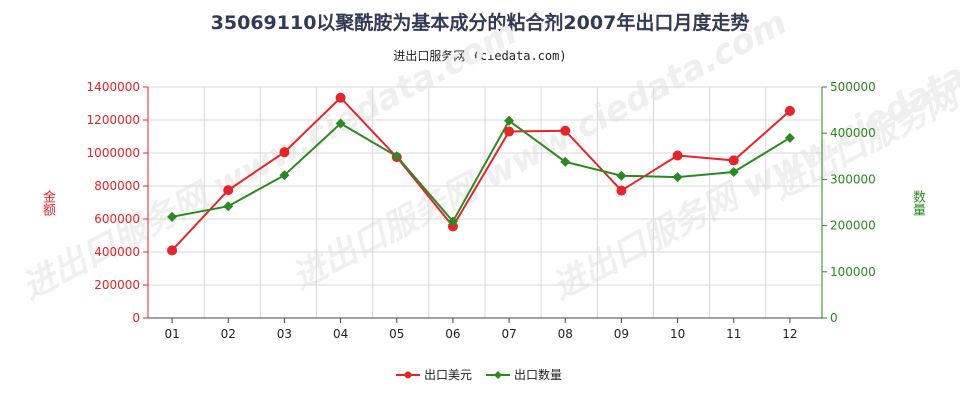 This screenshot has height=400, width=960. I want to click on x-tick-label: 05, so click(396, 334).